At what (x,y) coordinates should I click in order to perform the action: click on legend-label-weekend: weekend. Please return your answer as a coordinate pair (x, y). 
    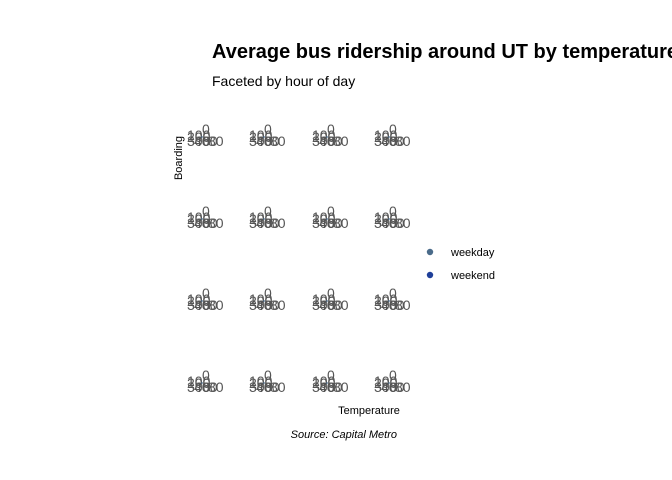
    Looking at the image, I should click on (472, 276).